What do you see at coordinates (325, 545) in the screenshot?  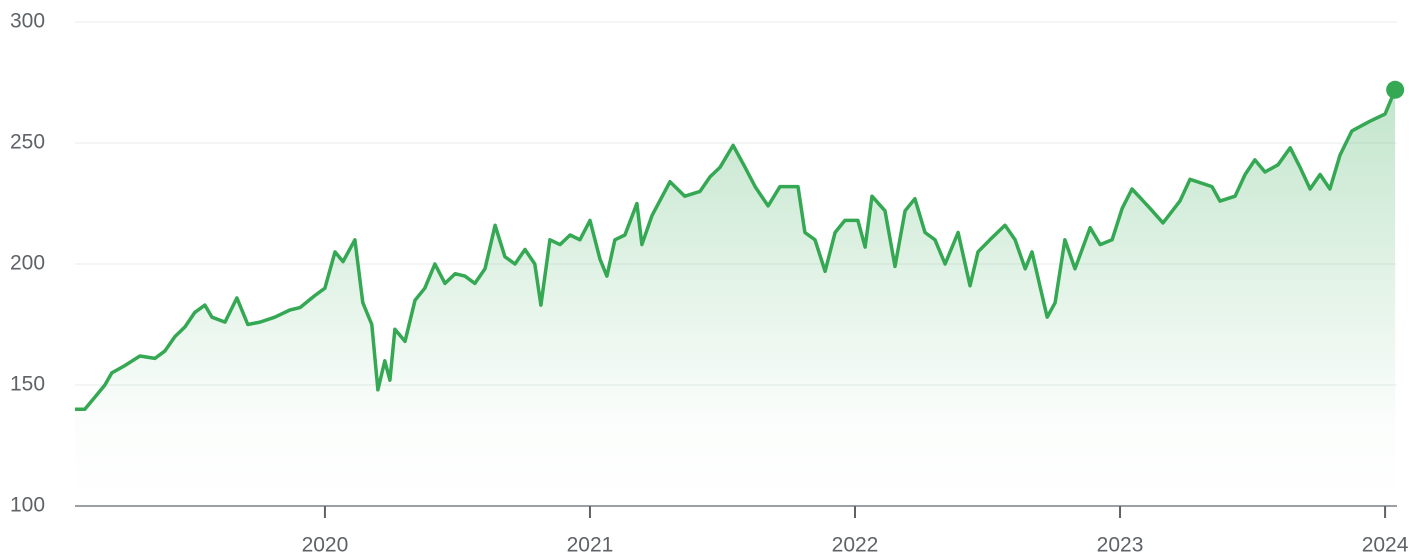 I see `x-tick-label: 2020` at bounding box center [325, 545].